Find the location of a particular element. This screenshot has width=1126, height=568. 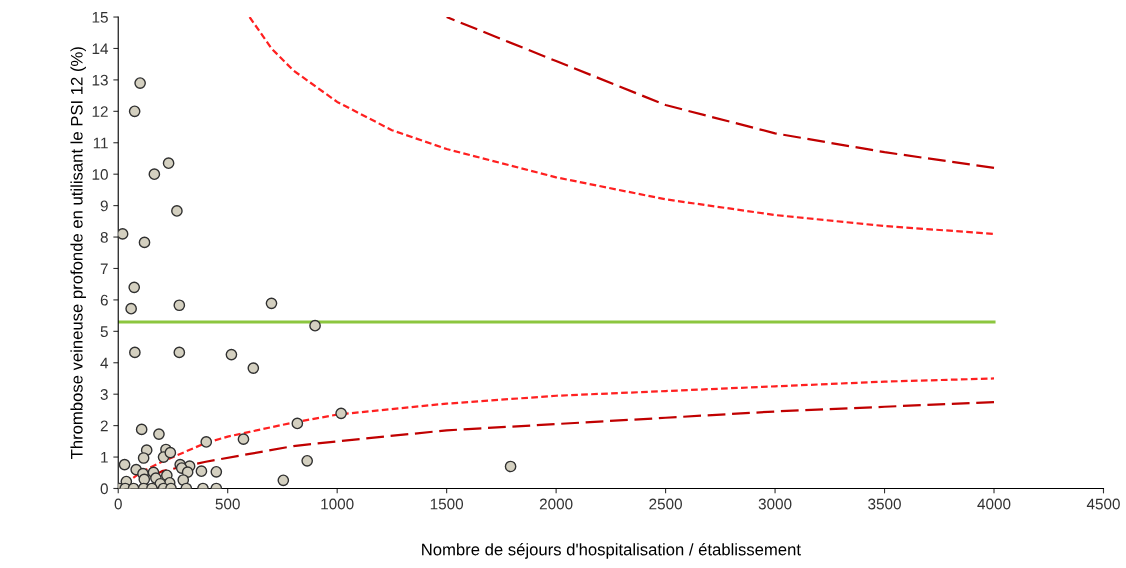

x-tick-label: 500 is located at coordinates (227, 504).